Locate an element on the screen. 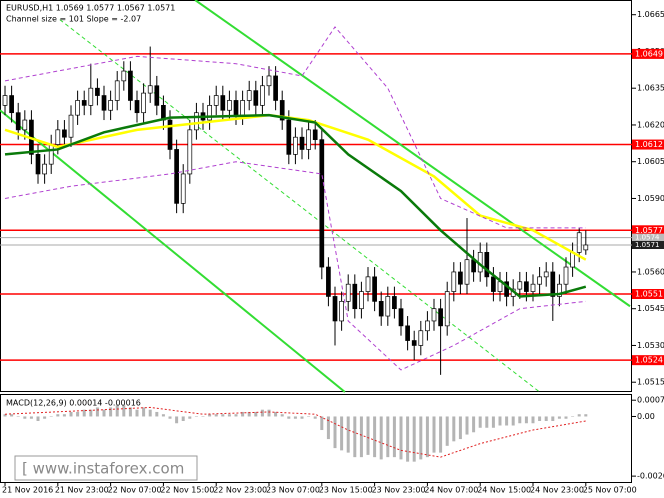 The image size is (664, 498). x-tick-label: 24 Nov 07:00 is located at coordinates (451, 490).